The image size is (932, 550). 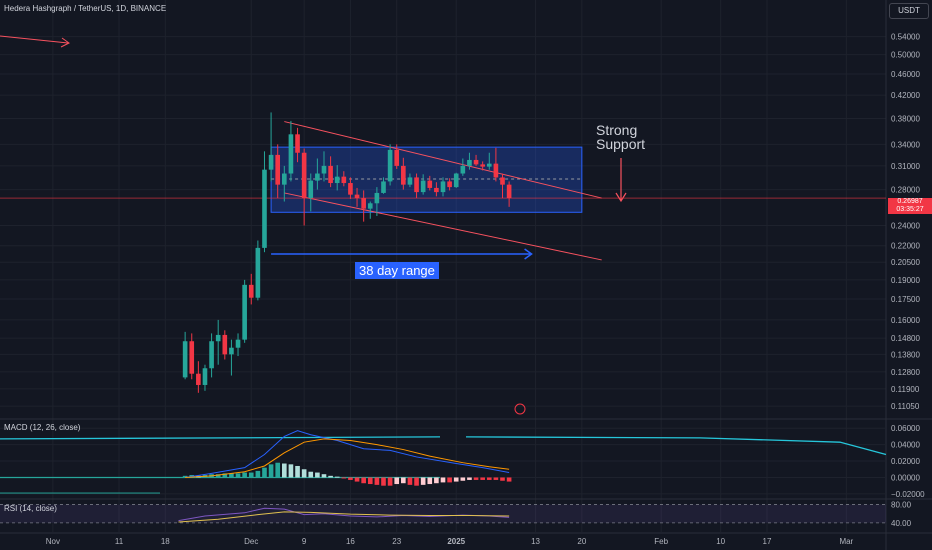 I want to click on support-arrow-head, so click(x=621, y=197).